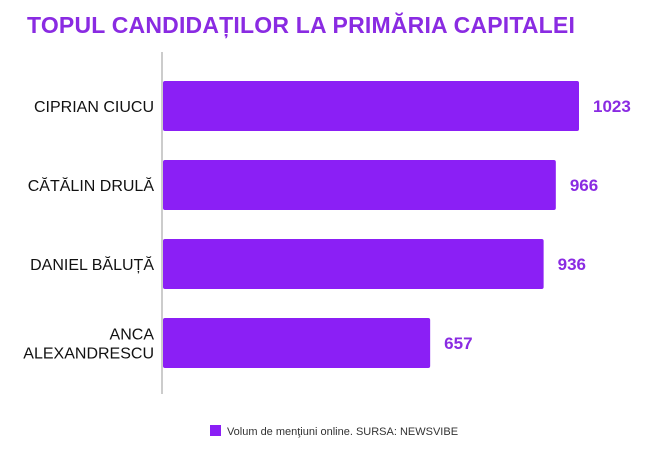 Image resolution: width=668 pixels, height=449 pixels. Describe the element at coordinates (92, 264) in the screenshot. I see `category-label-2: DANIEL BĂLUȚĂ` at that location.